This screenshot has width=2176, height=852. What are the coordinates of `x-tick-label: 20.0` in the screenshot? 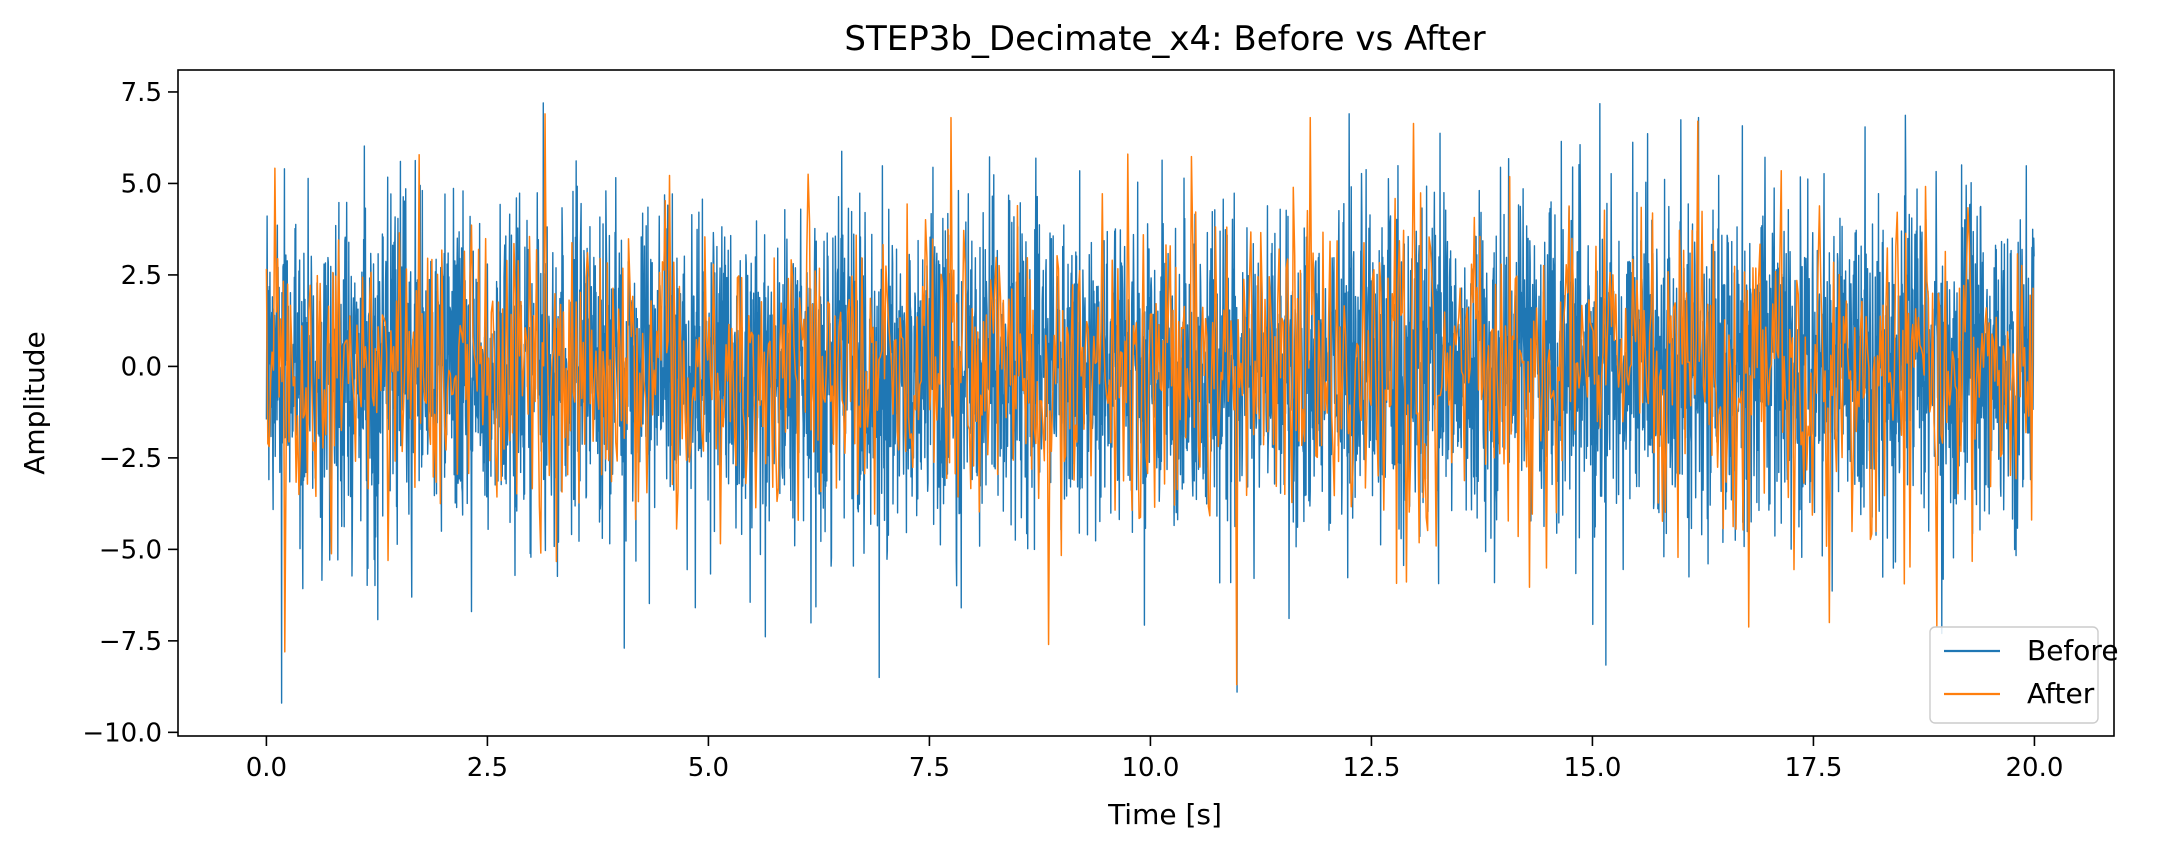 It's located at (2034, 768).